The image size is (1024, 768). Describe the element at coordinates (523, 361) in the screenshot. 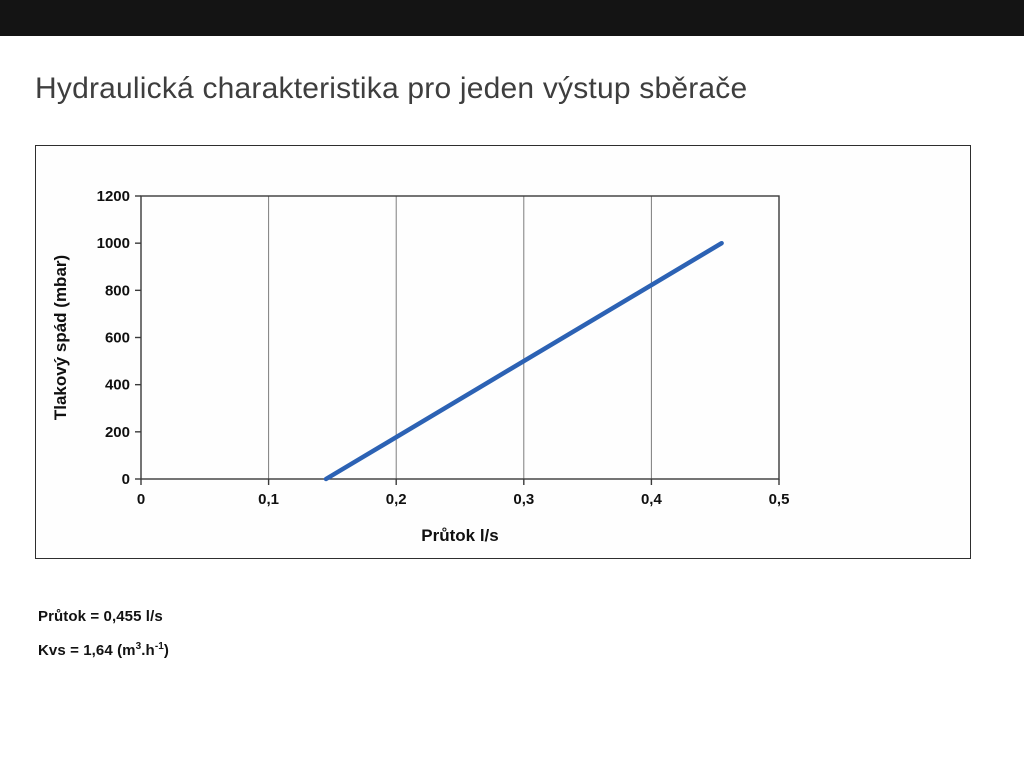

I see `series-line` at that location.